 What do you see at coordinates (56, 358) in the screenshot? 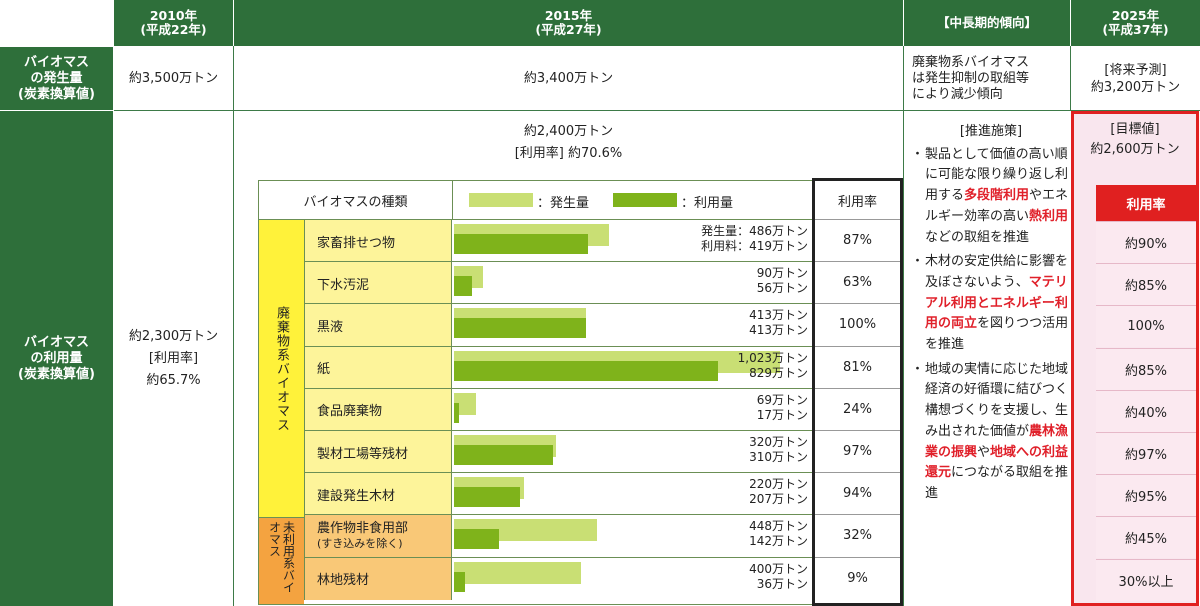
I see `row-label-usage: バイオマス の利用量 (炭素換算値)` at bounding box center [56, 358].